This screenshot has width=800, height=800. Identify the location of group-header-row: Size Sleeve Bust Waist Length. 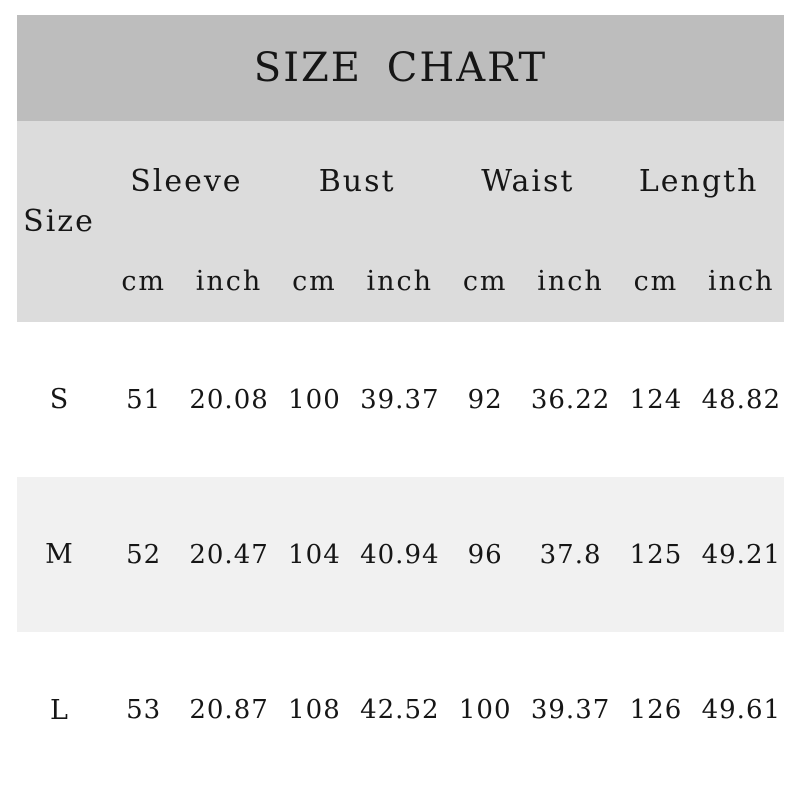
(400, 181).